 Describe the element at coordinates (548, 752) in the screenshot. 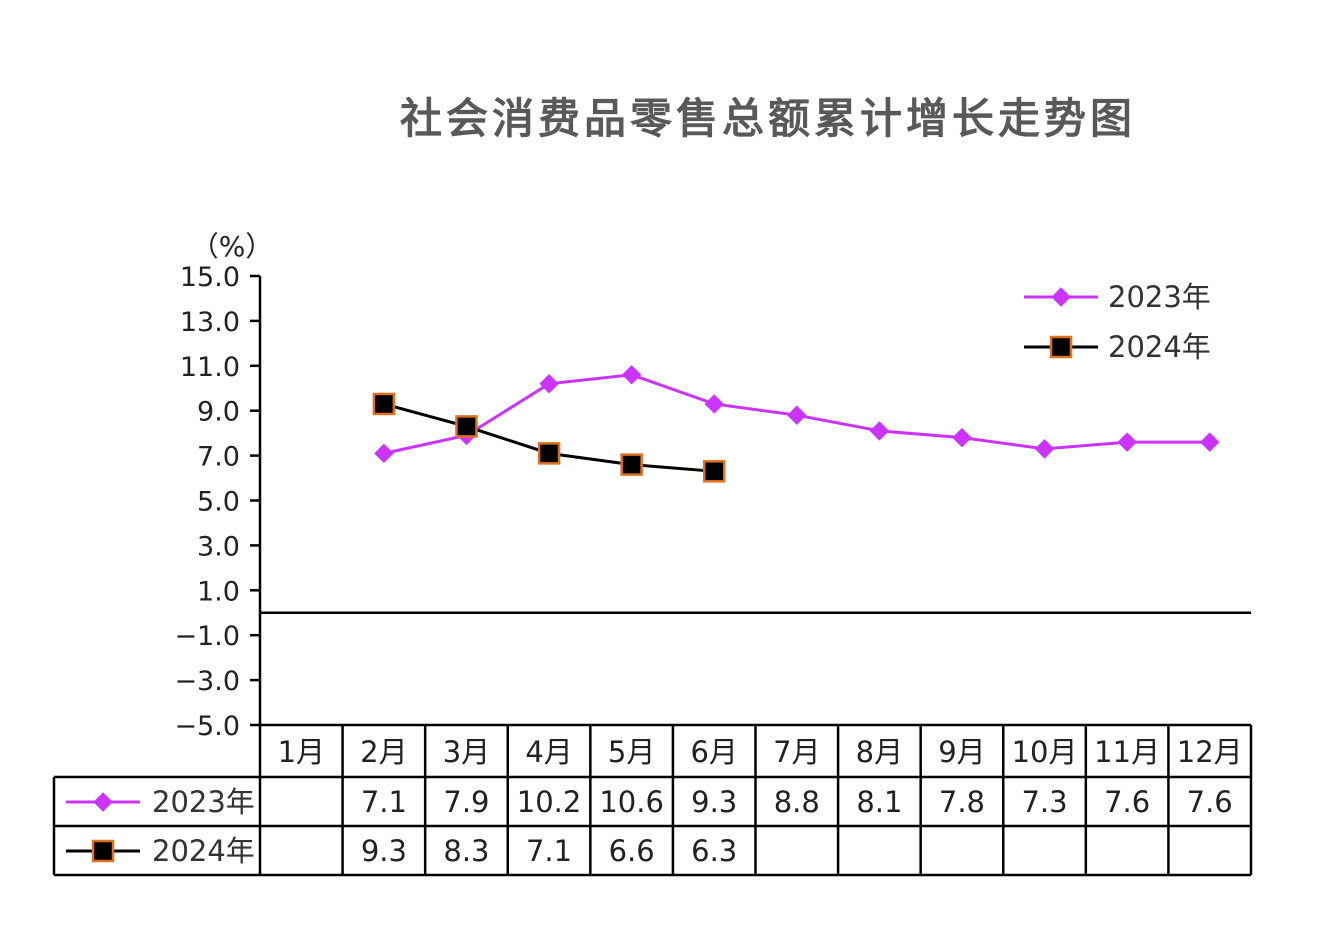

I see `x-category-label: 4月` at that location.